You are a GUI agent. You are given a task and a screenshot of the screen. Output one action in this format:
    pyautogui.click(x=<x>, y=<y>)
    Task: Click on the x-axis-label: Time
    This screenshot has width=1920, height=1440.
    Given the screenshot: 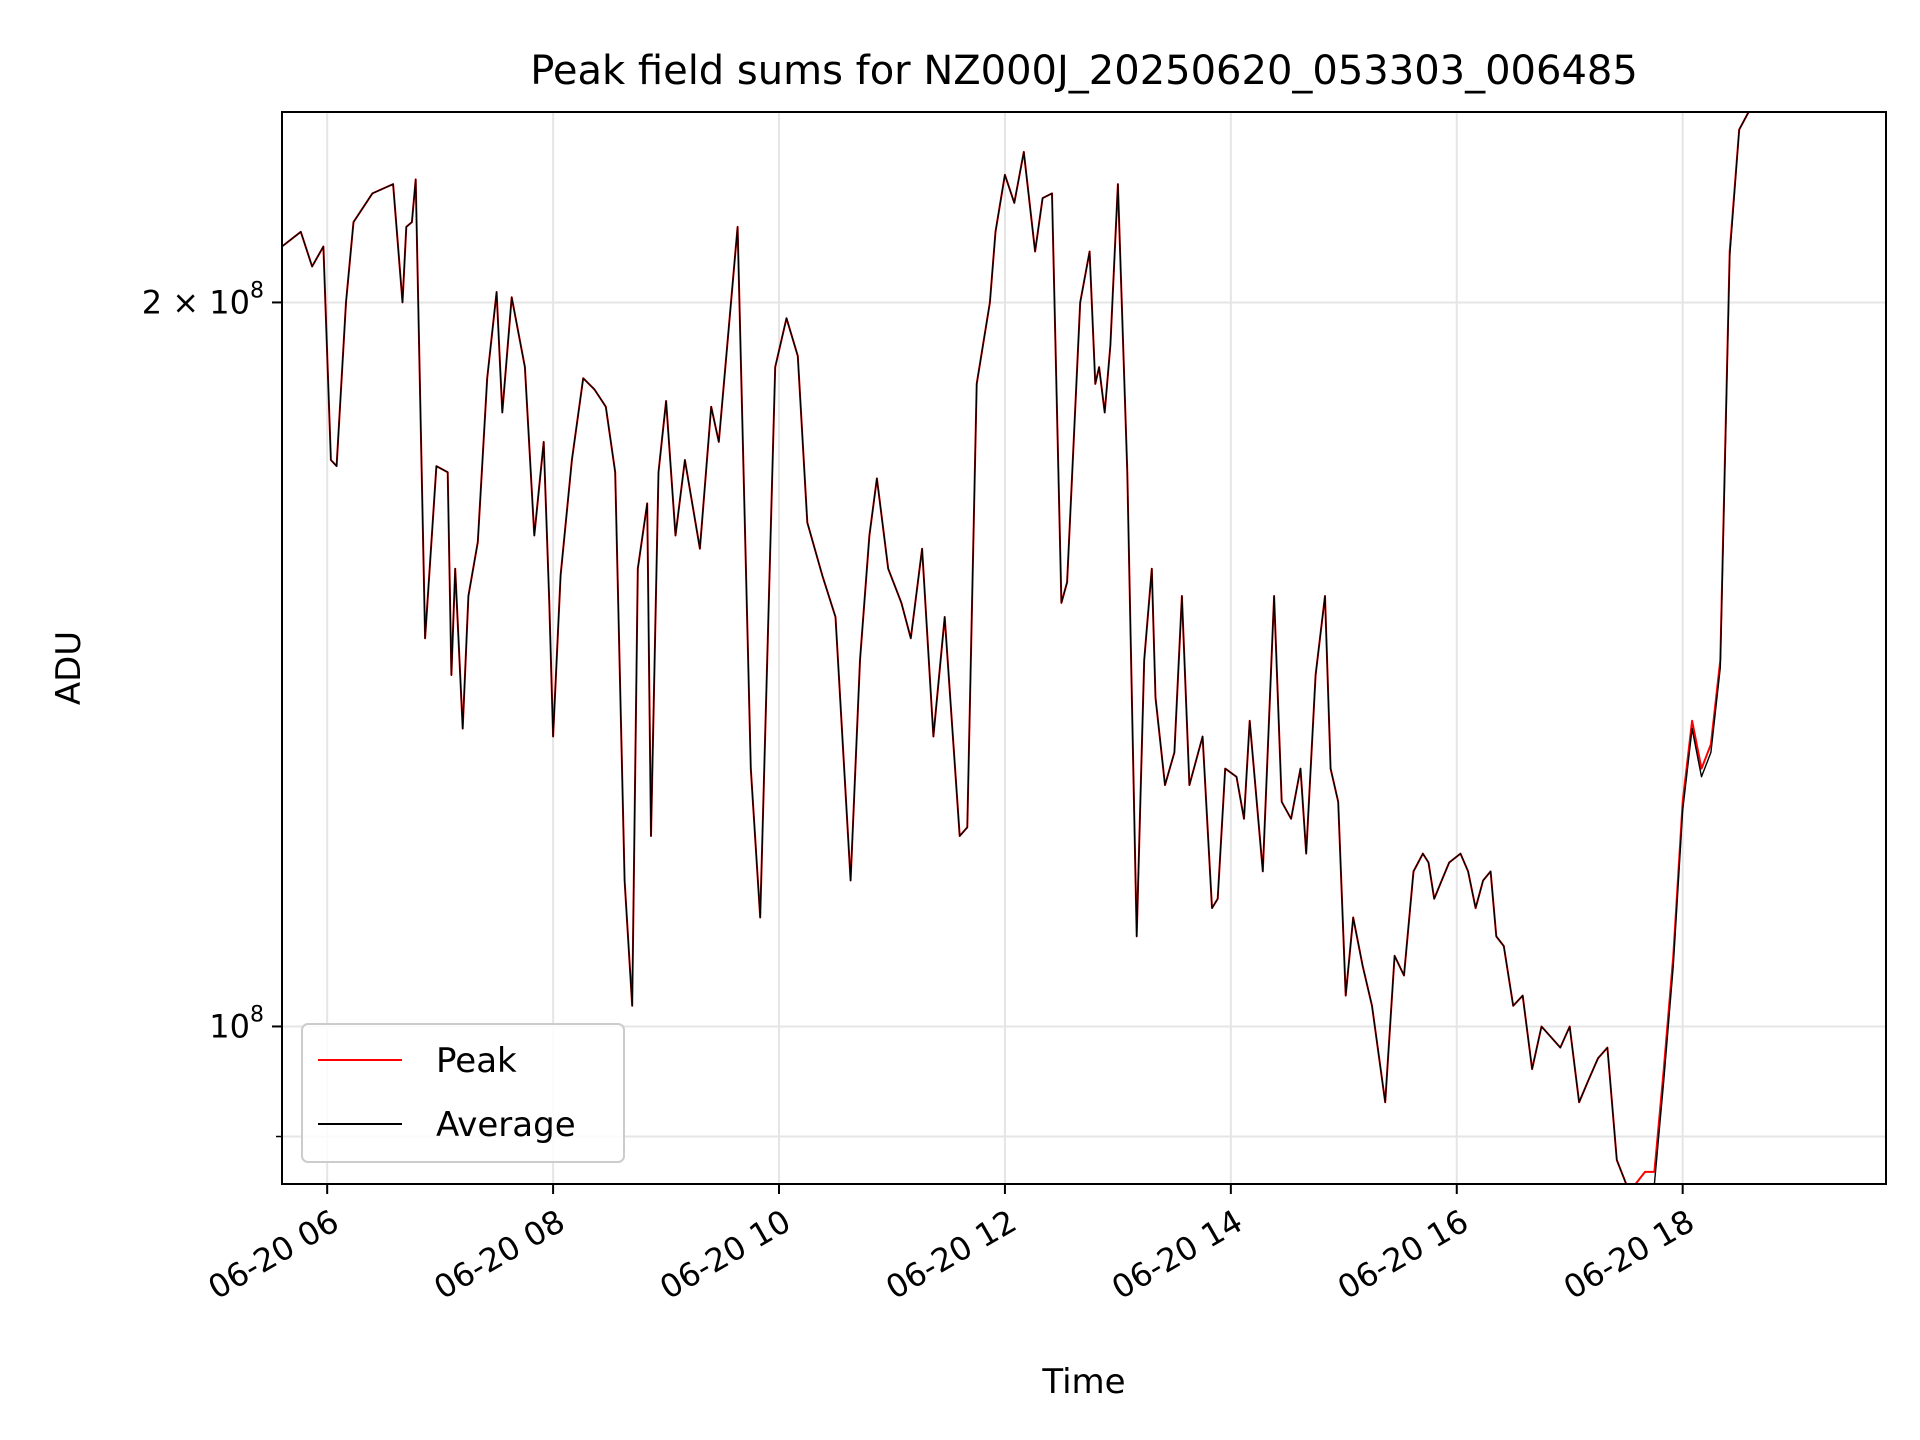 What is the action you would take?
    pyautogui.click(x=1083, y=1382)
    